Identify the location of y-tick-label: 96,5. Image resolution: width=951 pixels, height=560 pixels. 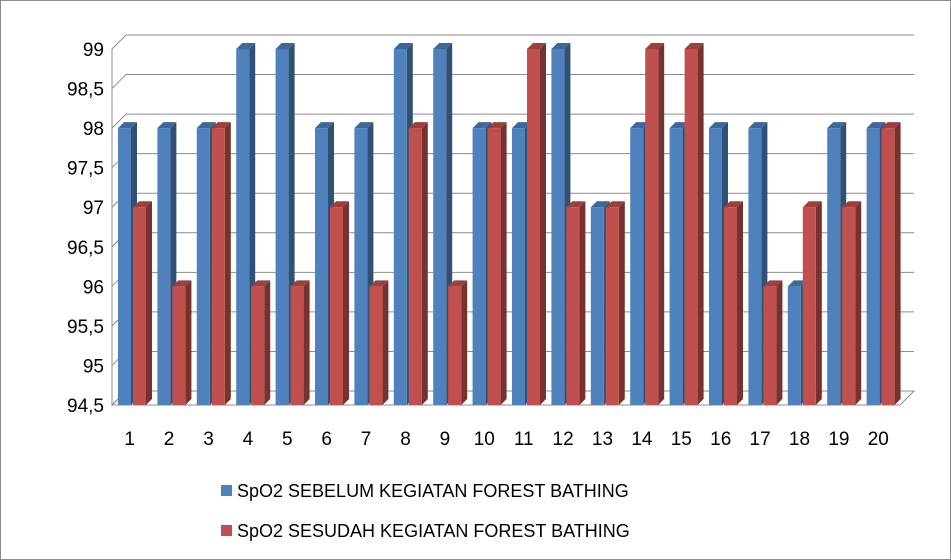
(85, 248).